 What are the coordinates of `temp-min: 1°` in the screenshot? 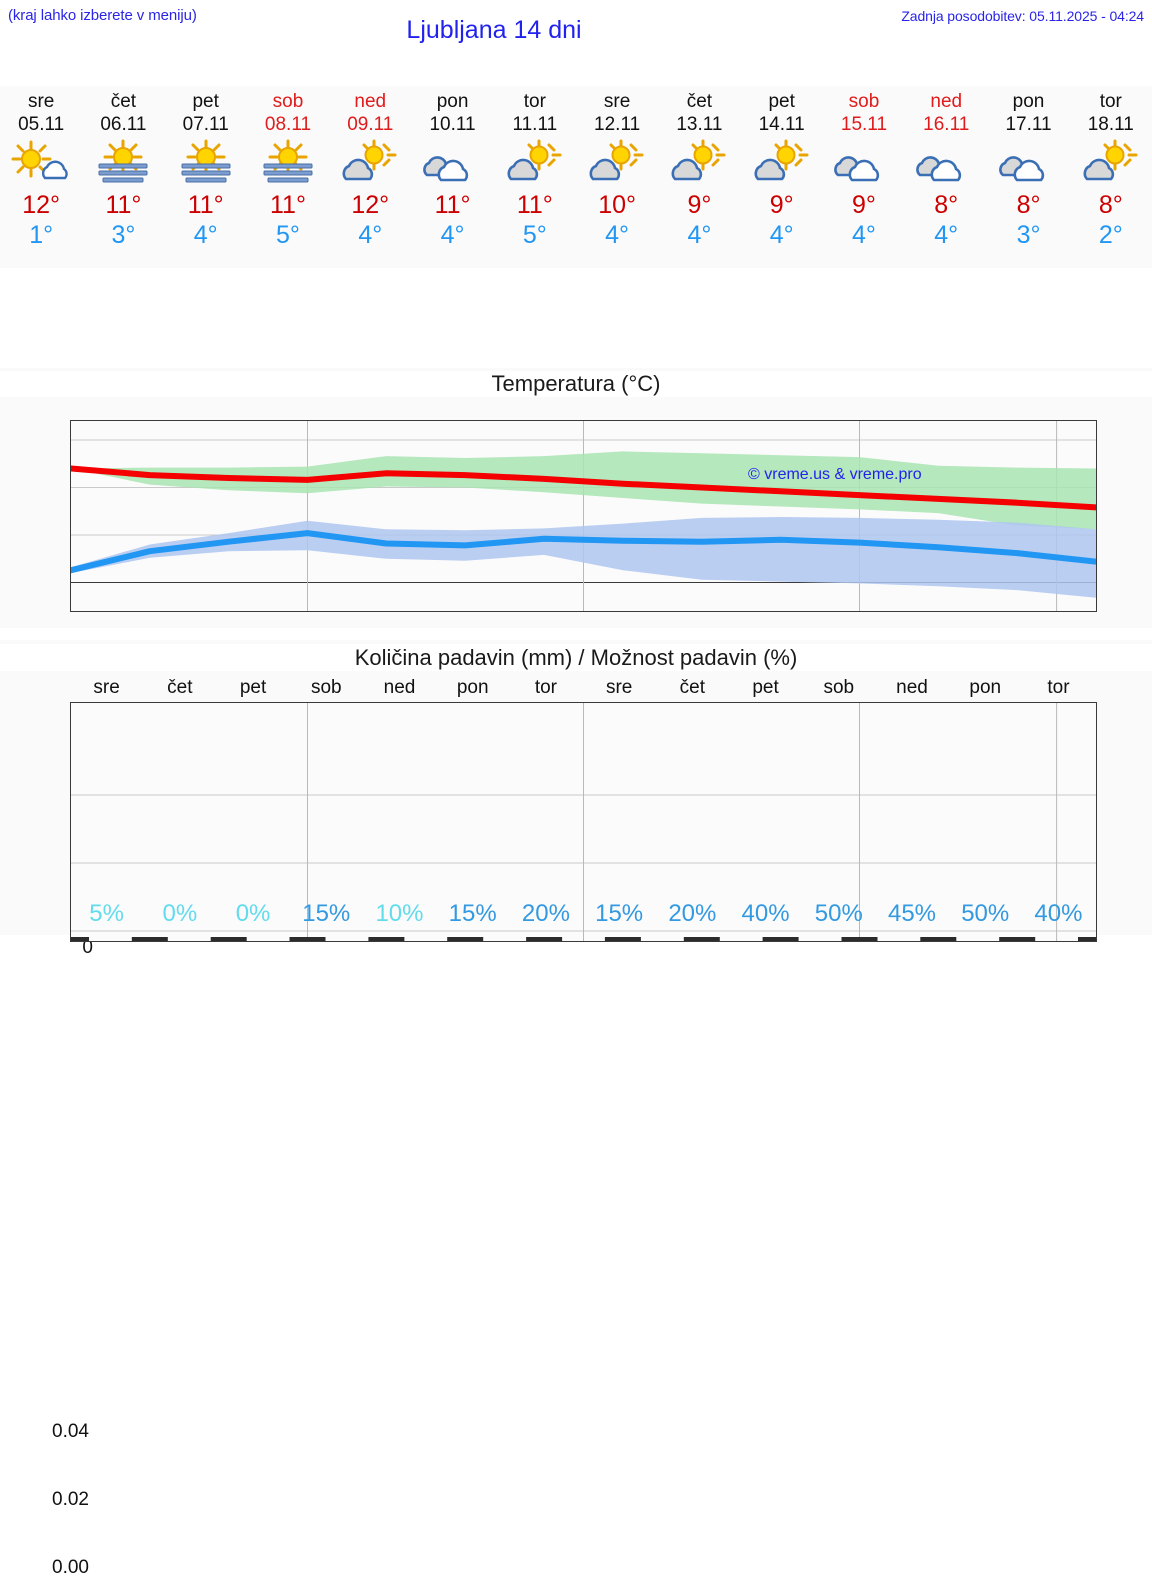 It's located at (41, 235).